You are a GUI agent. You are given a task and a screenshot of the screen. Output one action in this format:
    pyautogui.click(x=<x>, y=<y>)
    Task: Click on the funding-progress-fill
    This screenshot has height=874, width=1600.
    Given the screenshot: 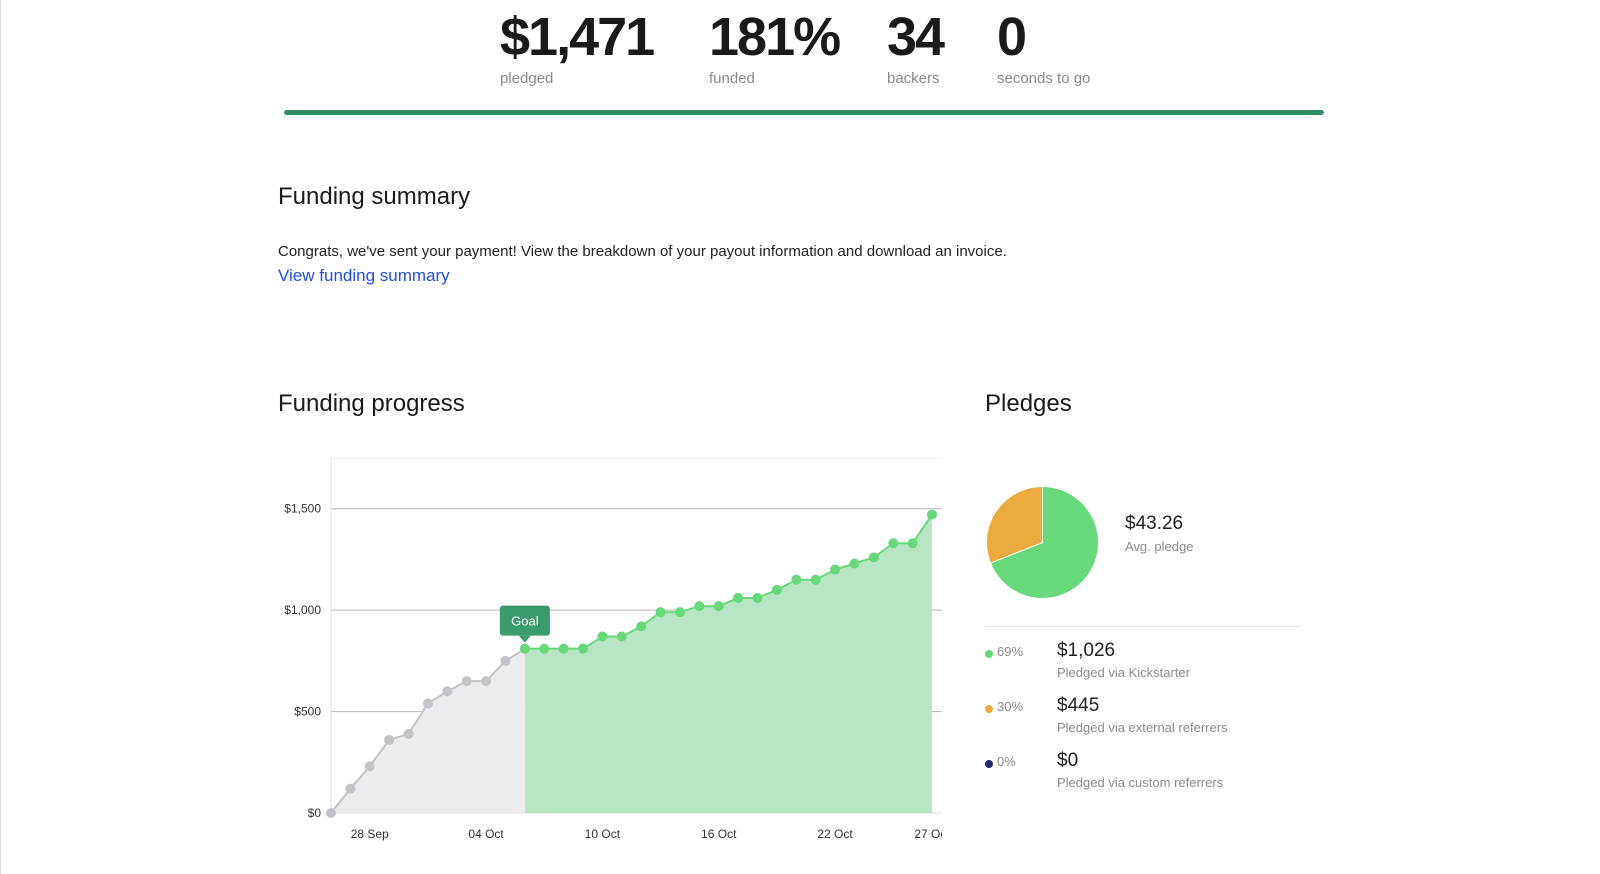 What is the action you would take?
    pyautogui.click(x=804, y=112)
    